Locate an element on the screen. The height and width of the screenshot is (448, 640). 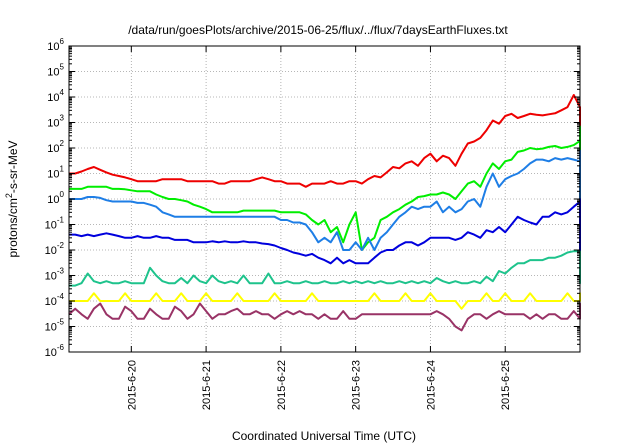
y-tick-label: 10⁻⁵ is located at coordinates (55, 326).